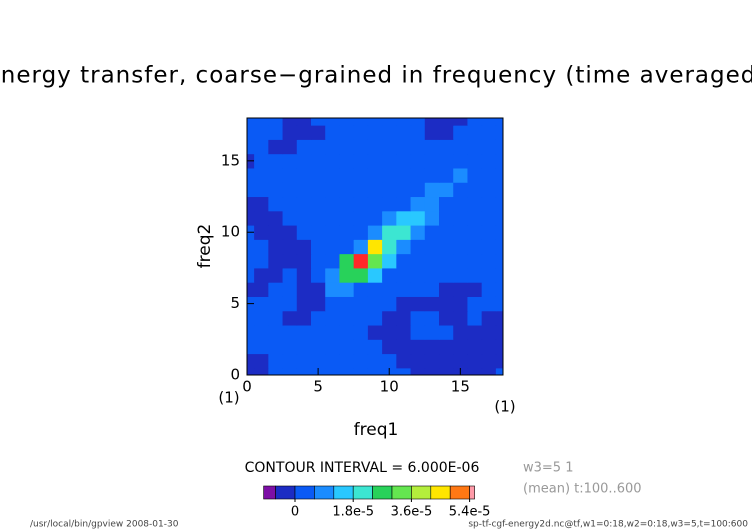 The height and width of the screenshot is (532, 752). What do you see at coordinates (104, 525) in the screenshot?
I see `footer-left: /usr/local/bin/gpview 2008-01-30` at bounding box center [104, 525].